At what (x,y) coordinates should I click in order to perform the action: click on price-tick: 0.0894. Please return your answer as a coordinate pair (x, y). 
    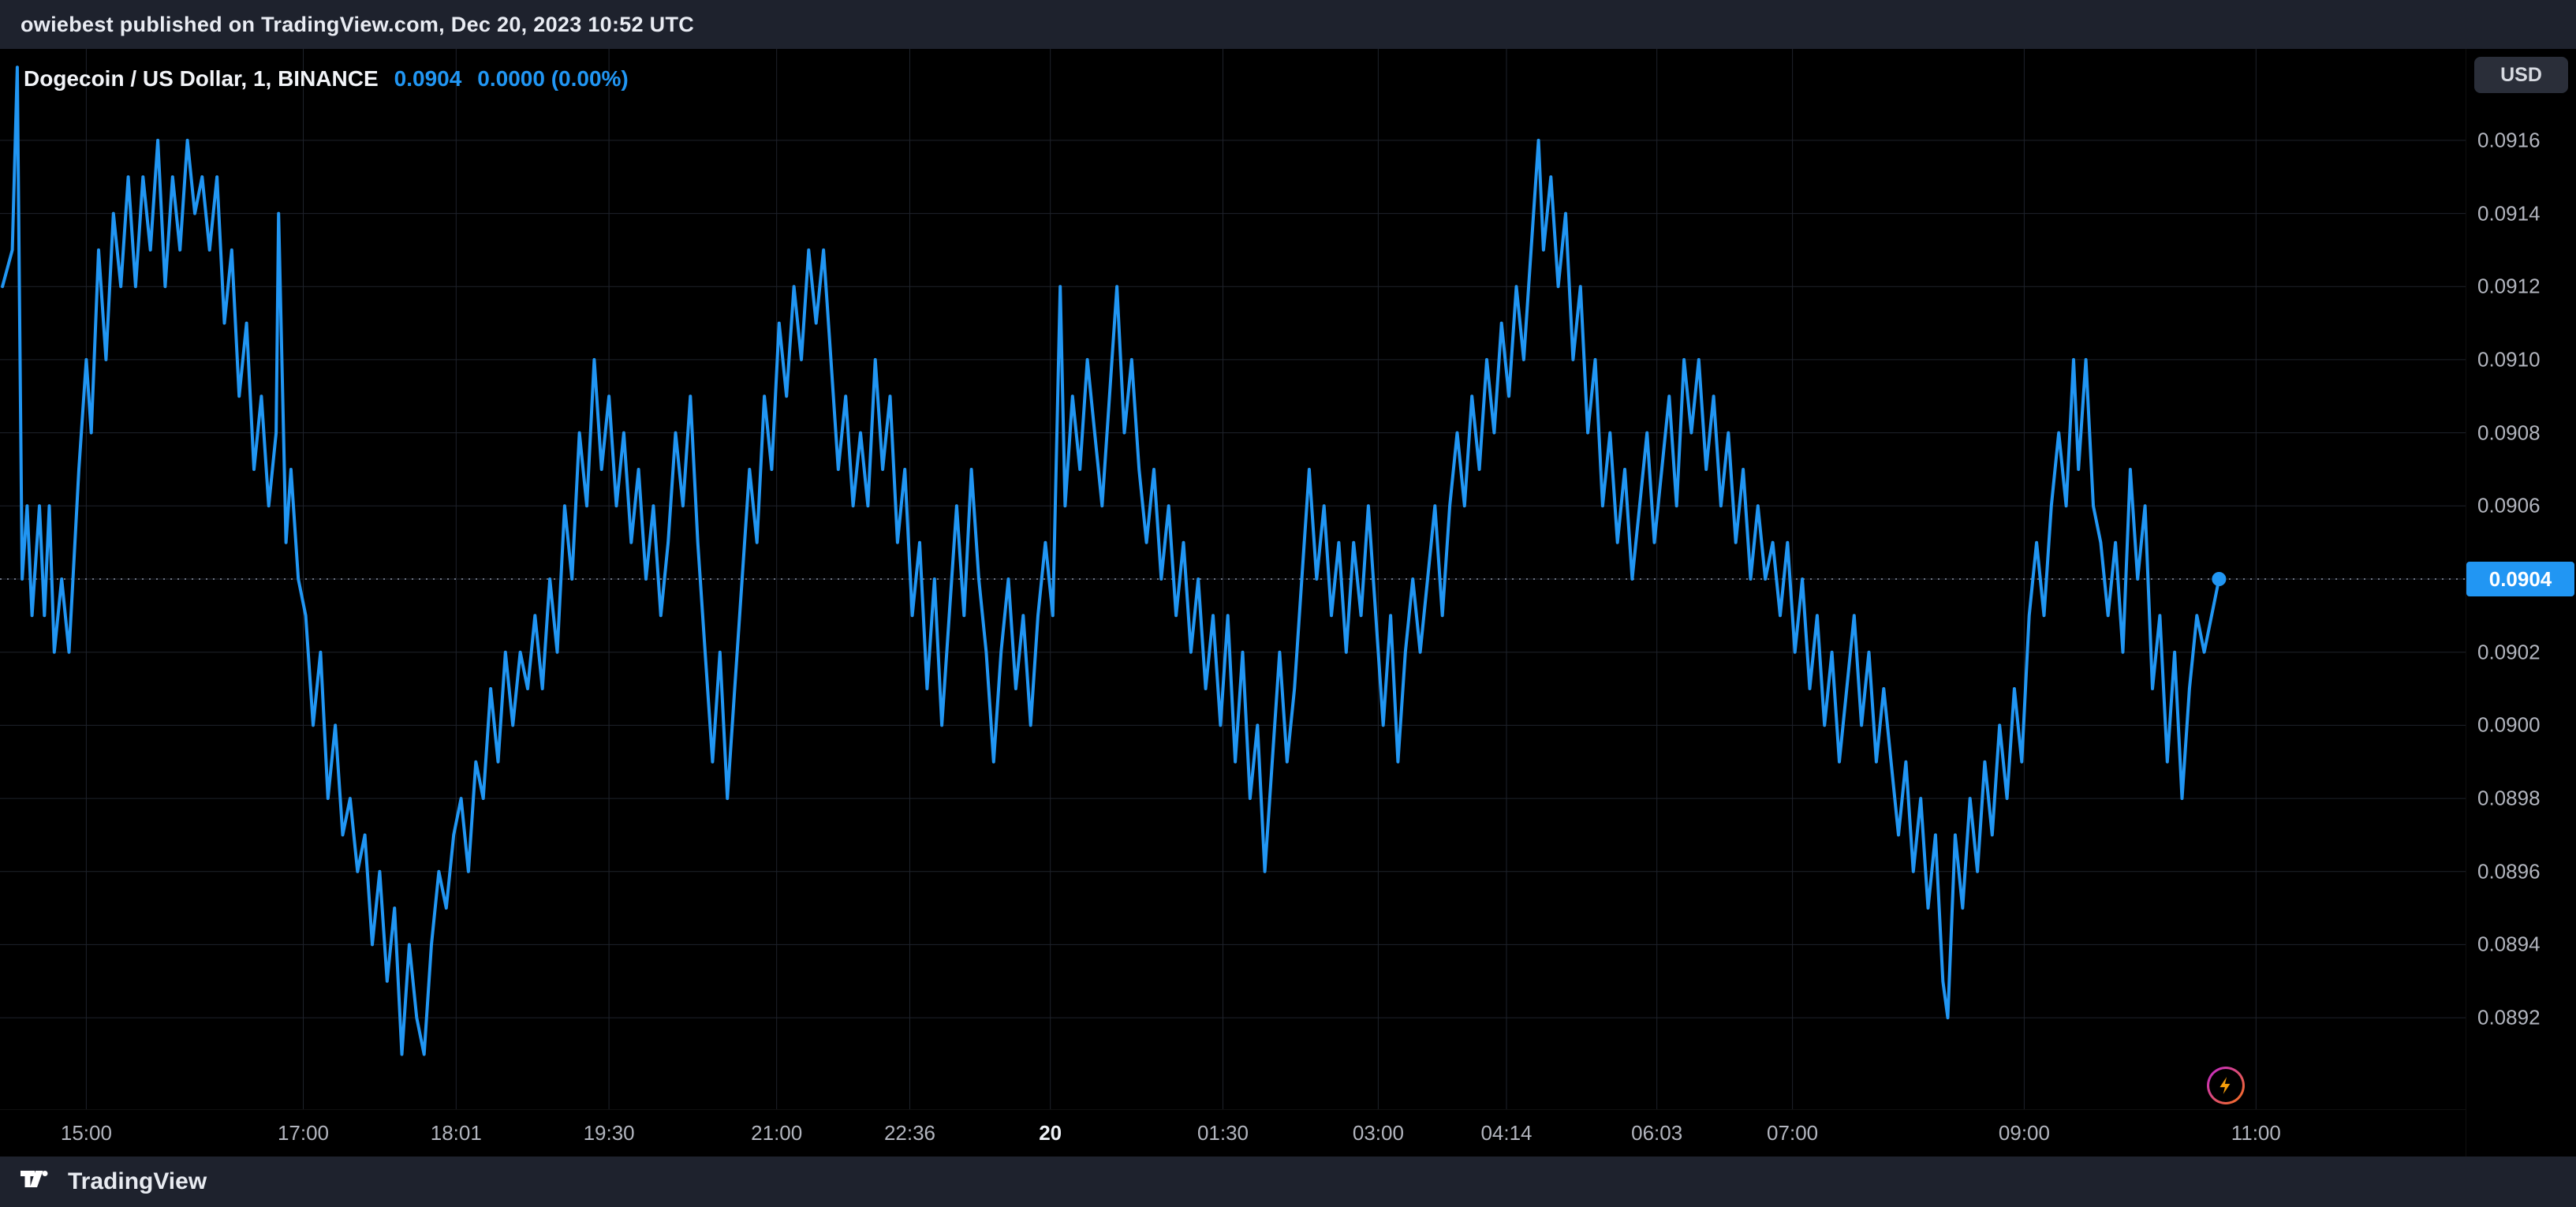
    Looking at the image, I should click on (2509, 944).